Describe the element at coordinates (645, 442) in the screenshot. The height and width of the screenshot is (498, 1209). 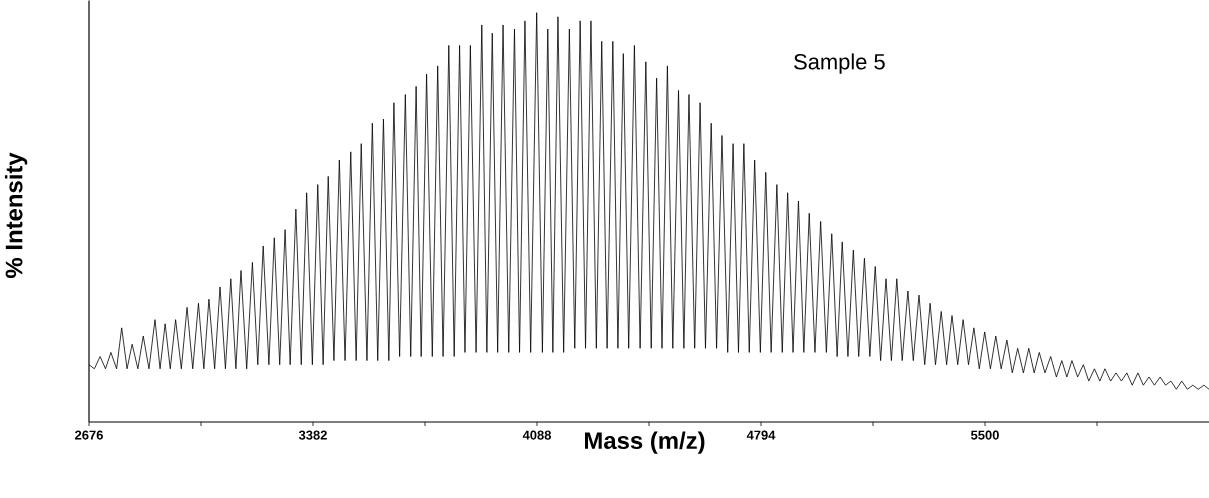
I see `x-axis-title: Mass (m/z)` at that location.